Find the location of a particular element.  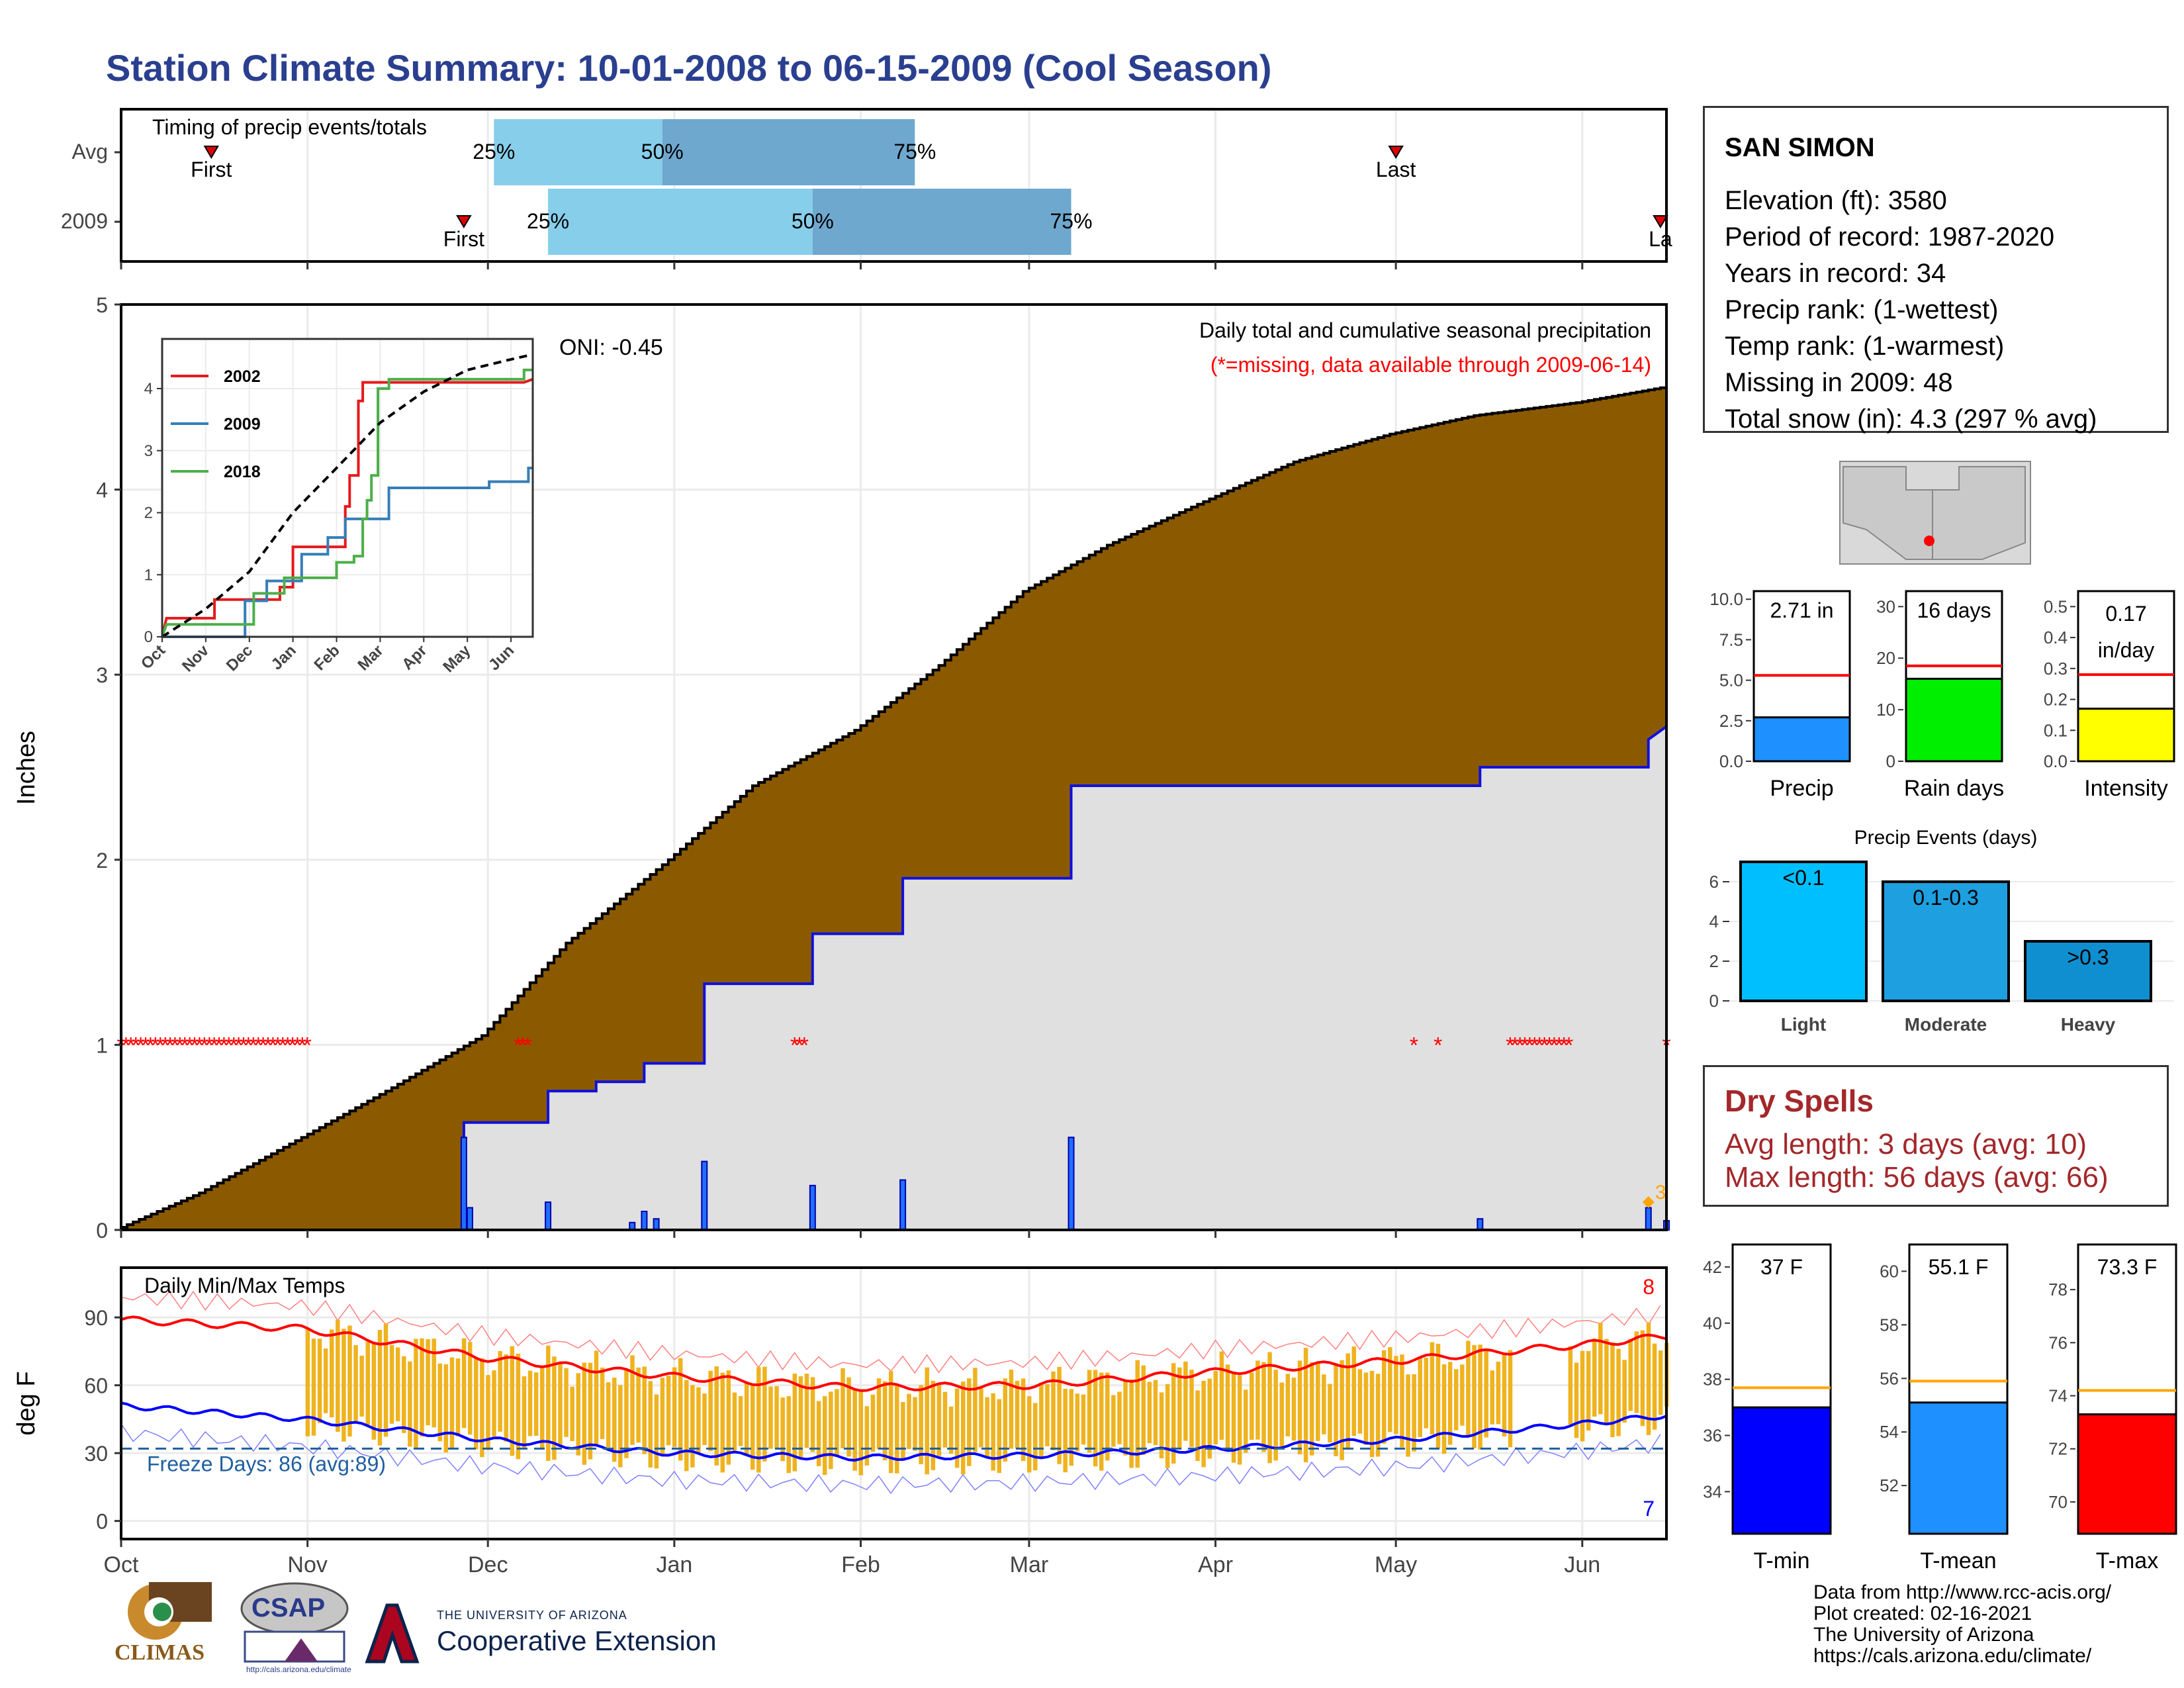

precip-y-tick-label: 3 is located at coordinates (102, 675).